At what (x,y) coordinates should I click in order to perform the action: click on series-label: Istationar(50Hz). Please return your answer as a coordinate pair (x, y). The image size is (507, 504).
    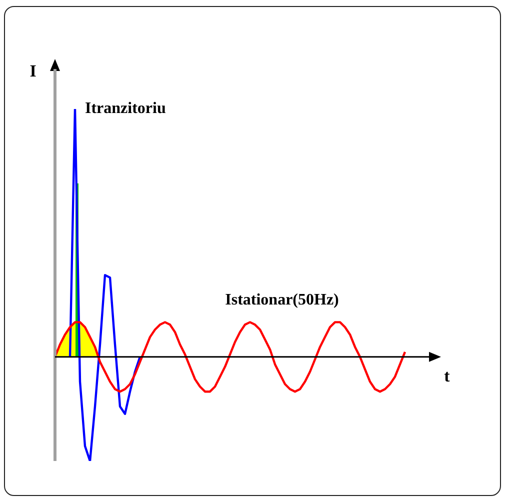
    Looking at the image, I should click on (282, 299).